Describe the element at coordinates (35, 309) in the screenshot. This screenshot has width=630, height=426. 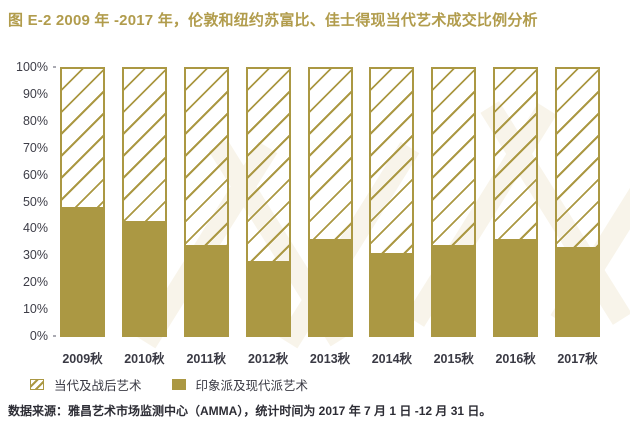
I see `y-tick-label: 10%` at that location.